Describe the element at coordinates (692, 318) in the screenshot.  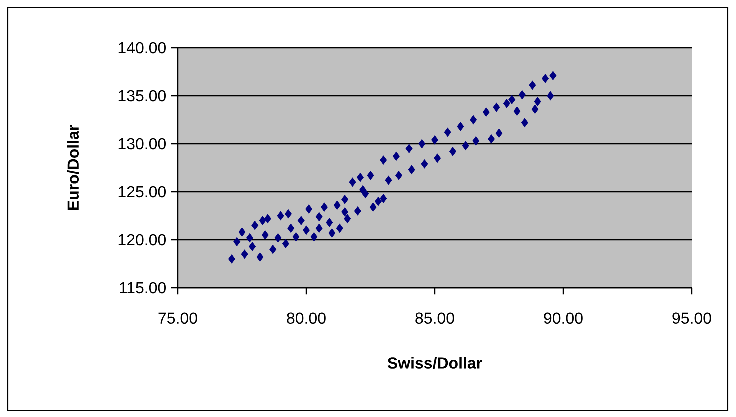
I see `x-tick-label: 95.00` at that location.